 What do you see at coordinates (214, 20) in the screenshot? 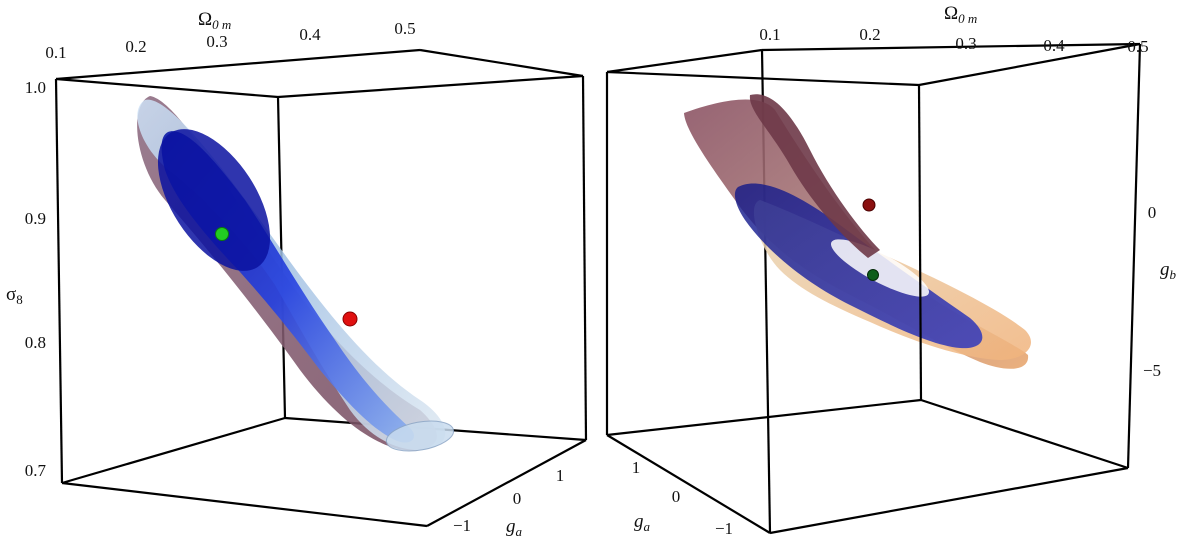
I see `left-omega-label: Ω0 m` at bounding box center [214, 20].